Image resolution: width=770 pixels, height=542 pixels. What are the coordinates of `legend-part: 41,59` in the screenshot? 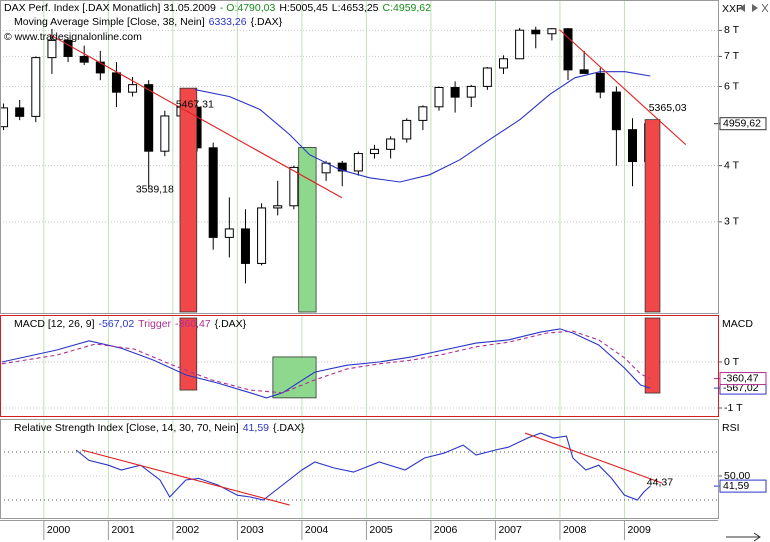 It's located at (256, 428).